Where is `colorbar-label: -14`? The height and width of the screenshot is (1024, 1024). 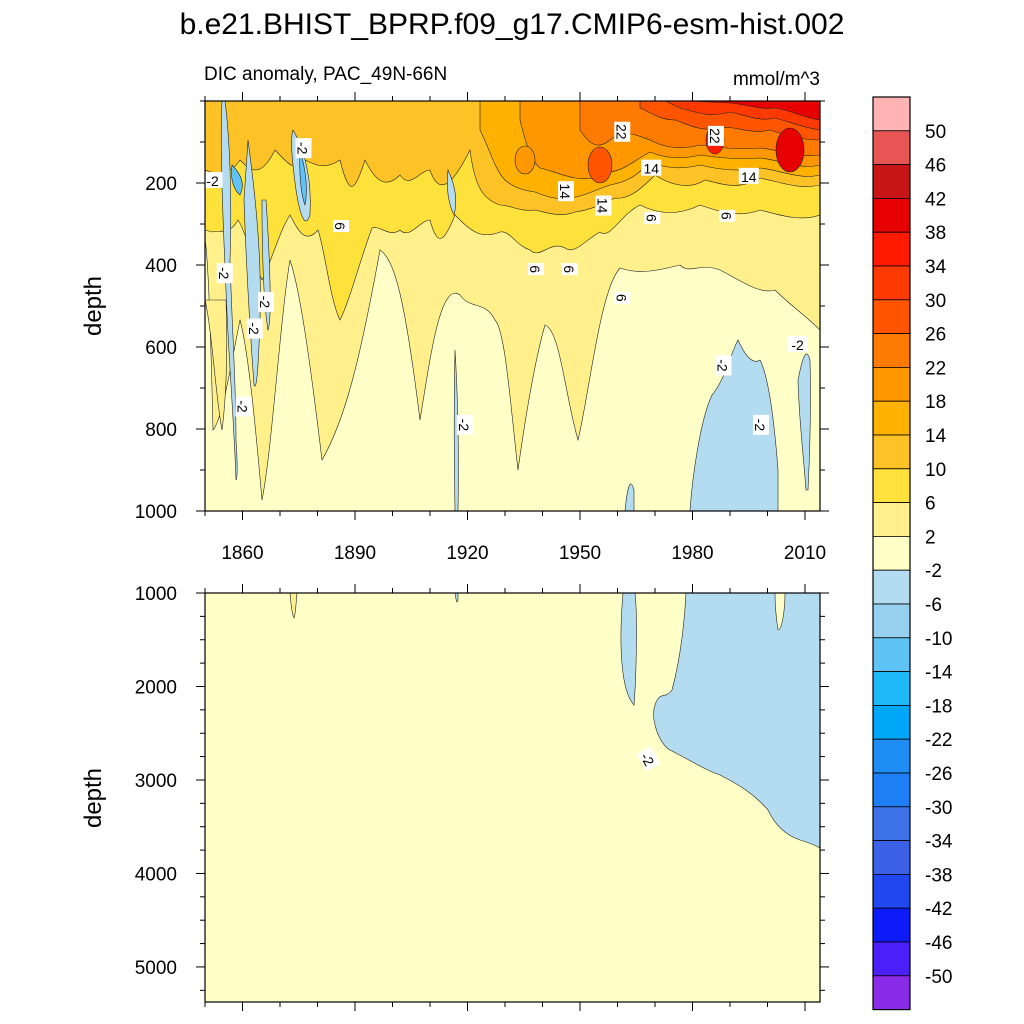
colorbar-label: -14 is located at coordinates (939, 673).